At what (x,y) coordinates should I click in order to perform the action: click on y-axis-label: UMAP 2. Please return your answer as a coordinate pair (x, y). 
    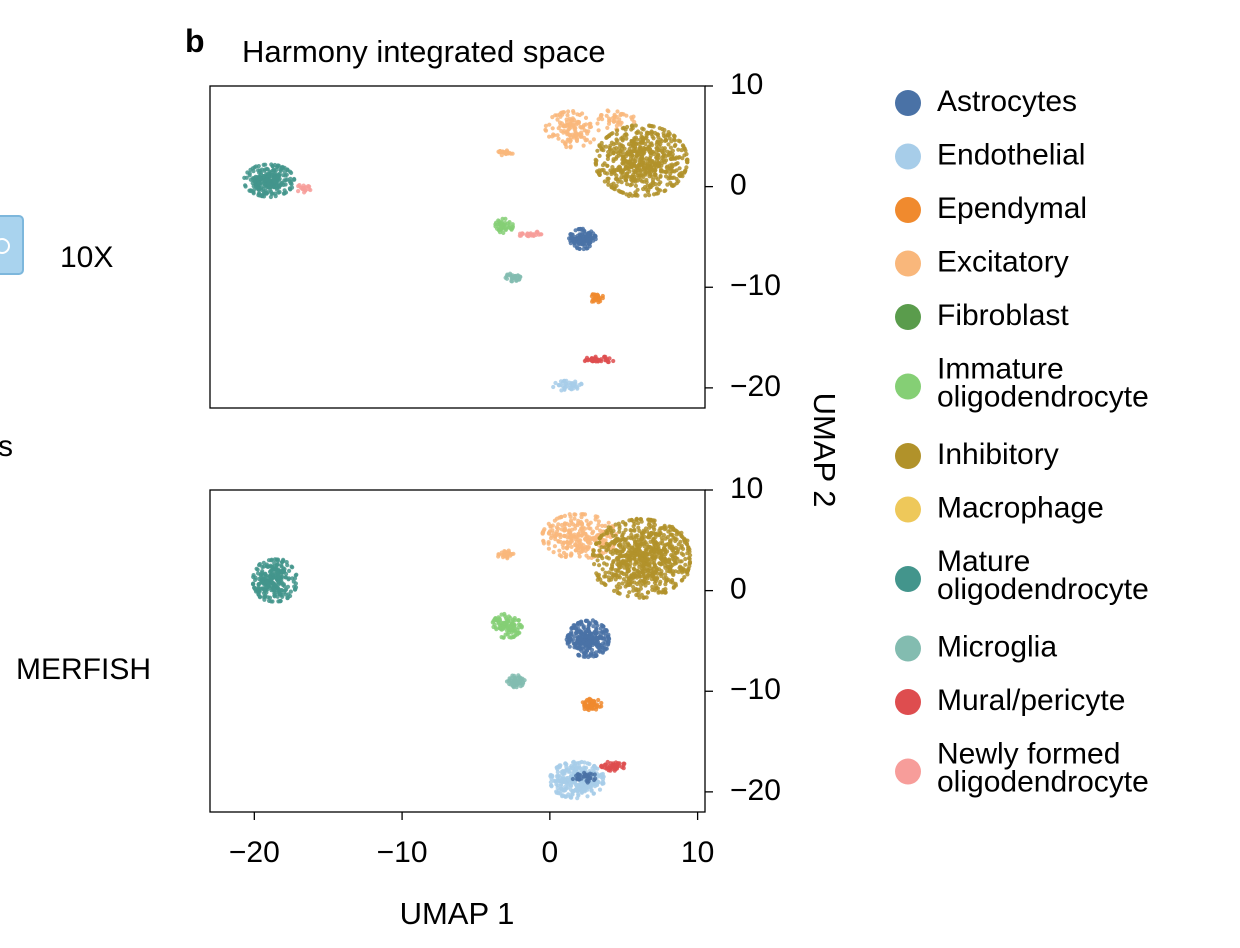
    Looking at the image, I should click on (824, 450).